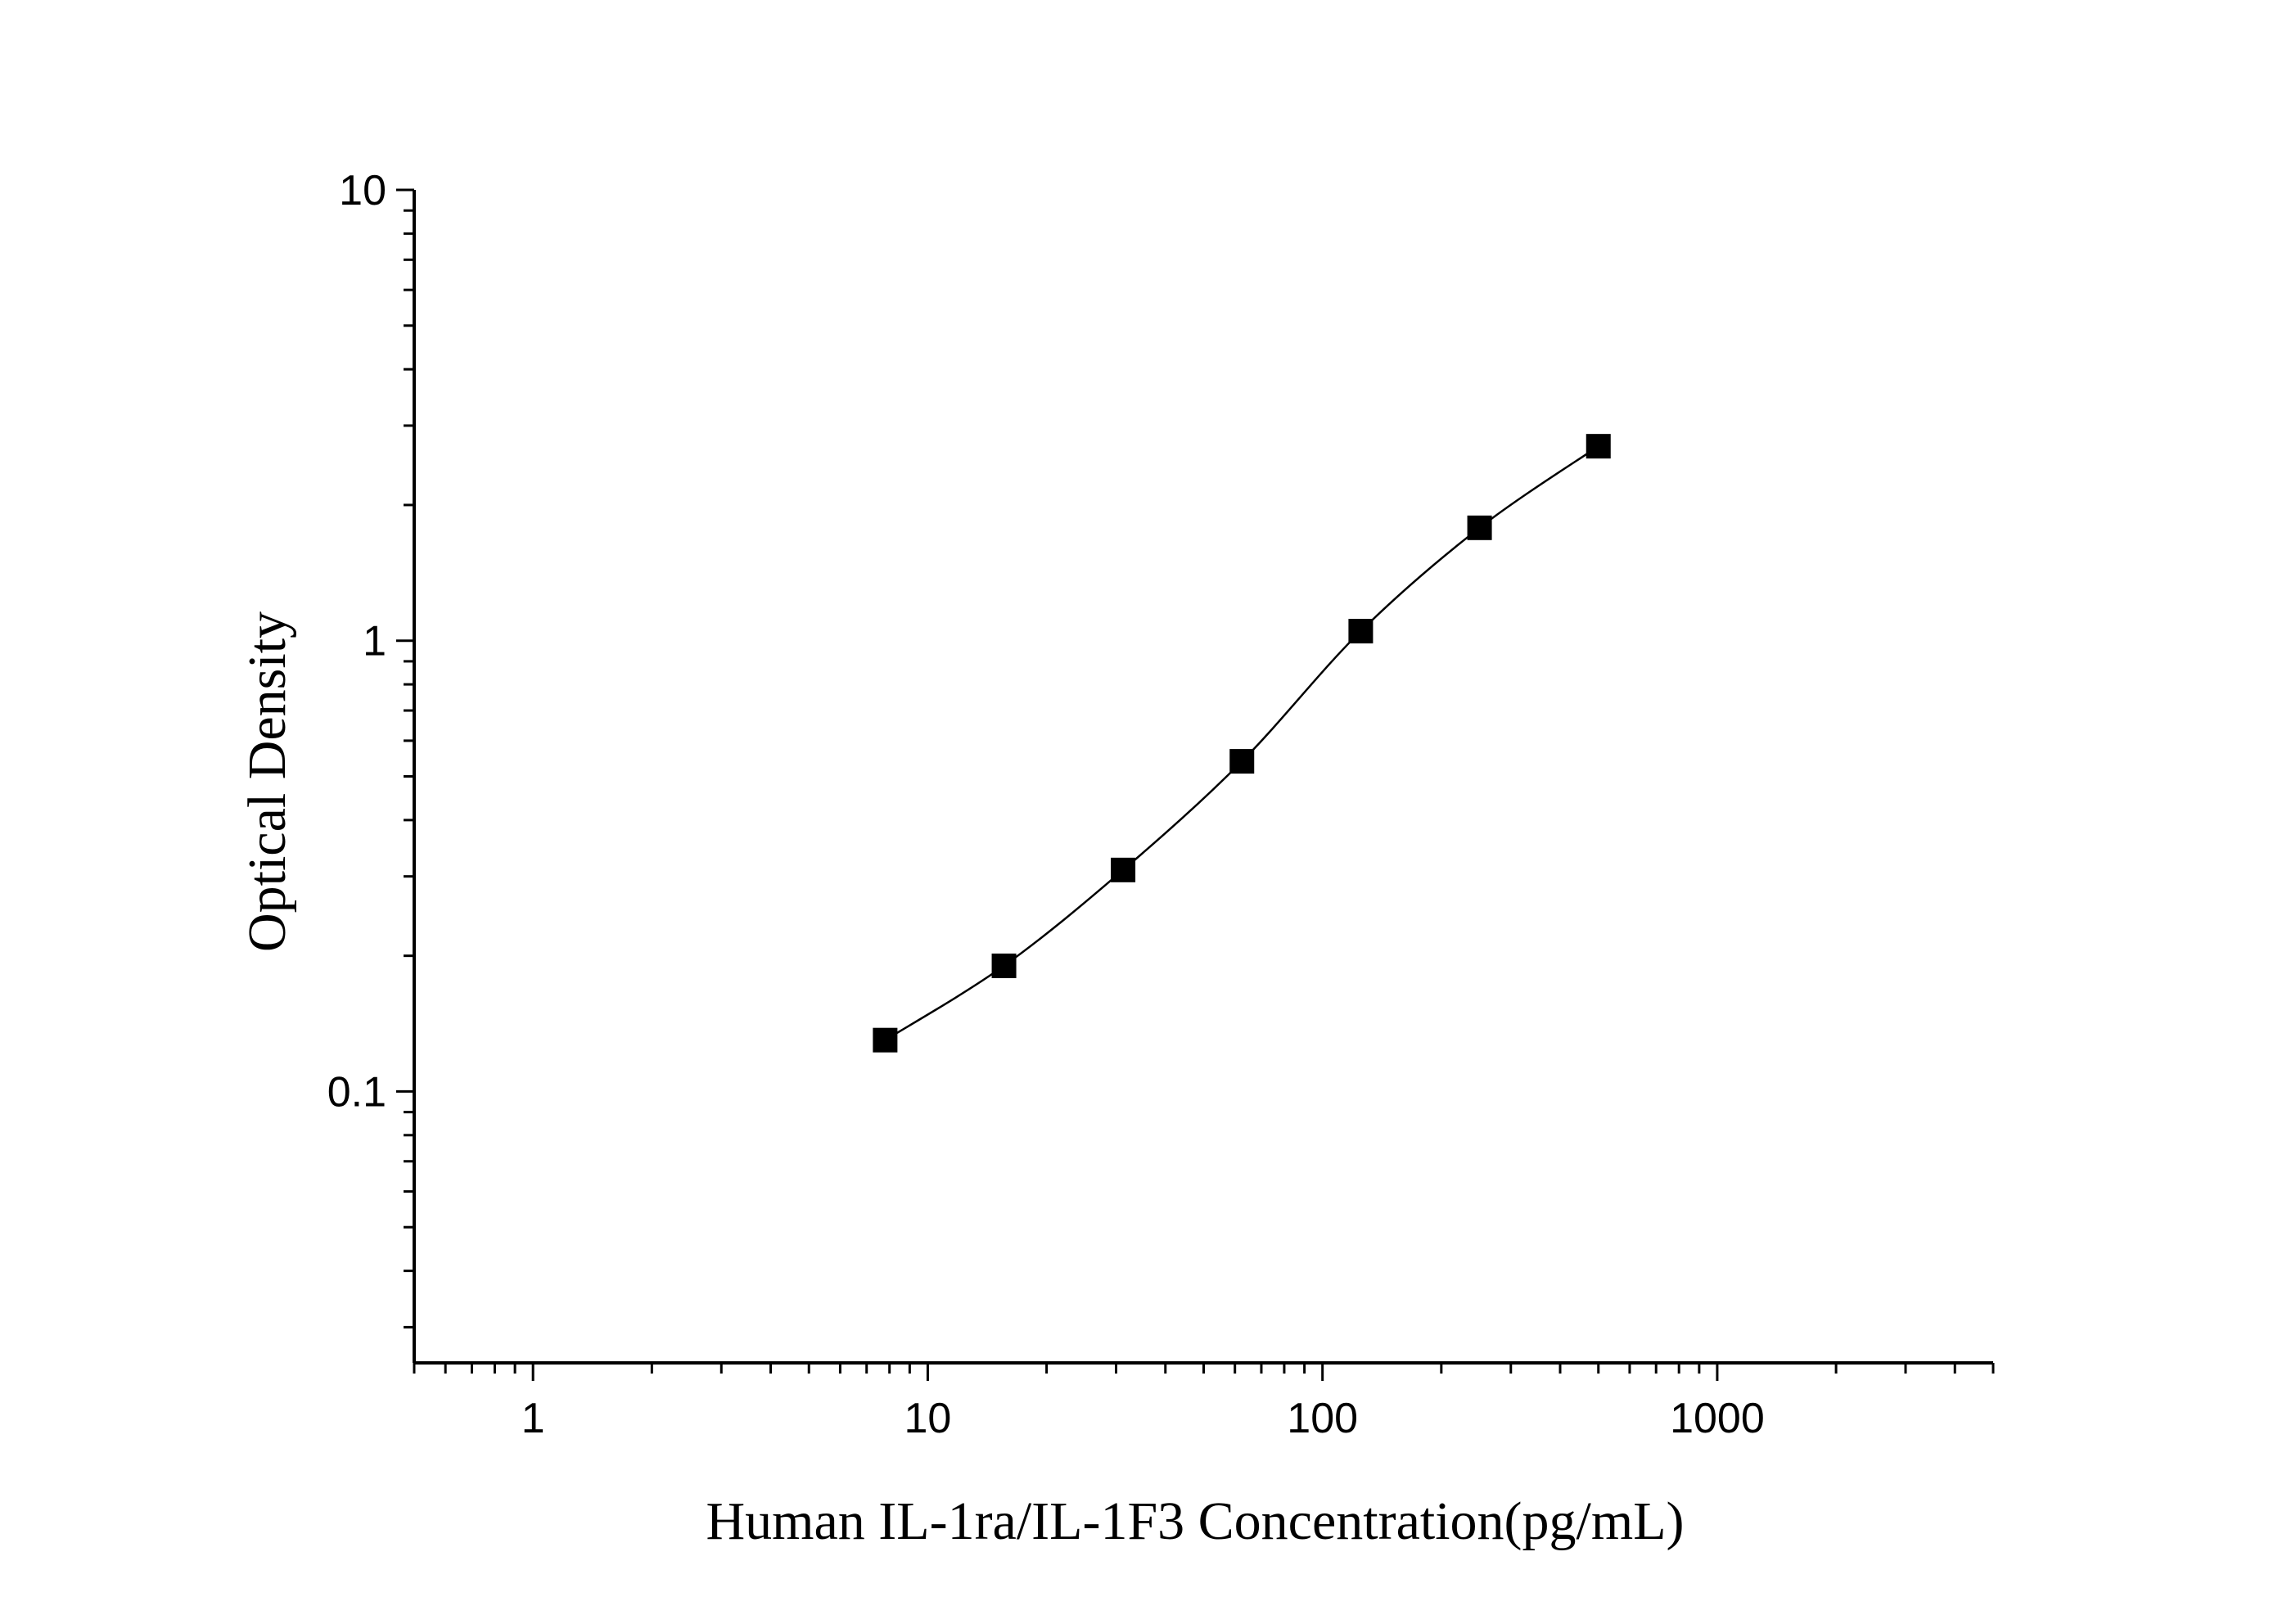 Image resolution: width=2296 pixels, height=1624 pixels. What do you see at coordinates (1717, 1418) in the screenshot?
I see `x-tick-label: 1000` at bounding box center [1717, 1418].